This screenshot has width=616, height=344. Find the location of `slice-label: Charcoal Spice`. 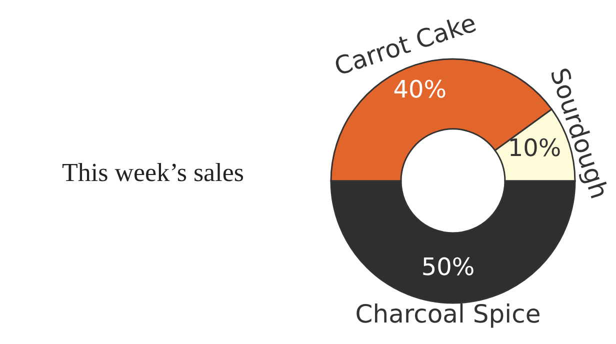

slice-label: Charcoal Spice is located at coordinates (448, 314).